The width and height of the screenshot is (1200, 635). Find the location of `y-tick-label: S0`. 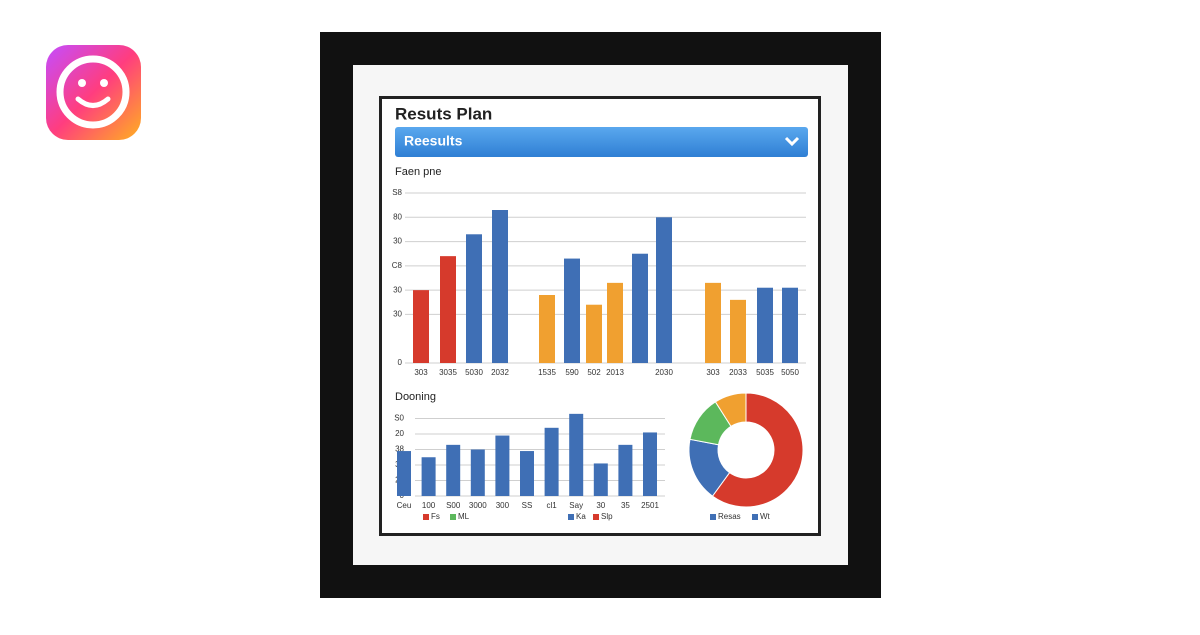

y-tick-label: S0 is located at coordinates (399, 418).